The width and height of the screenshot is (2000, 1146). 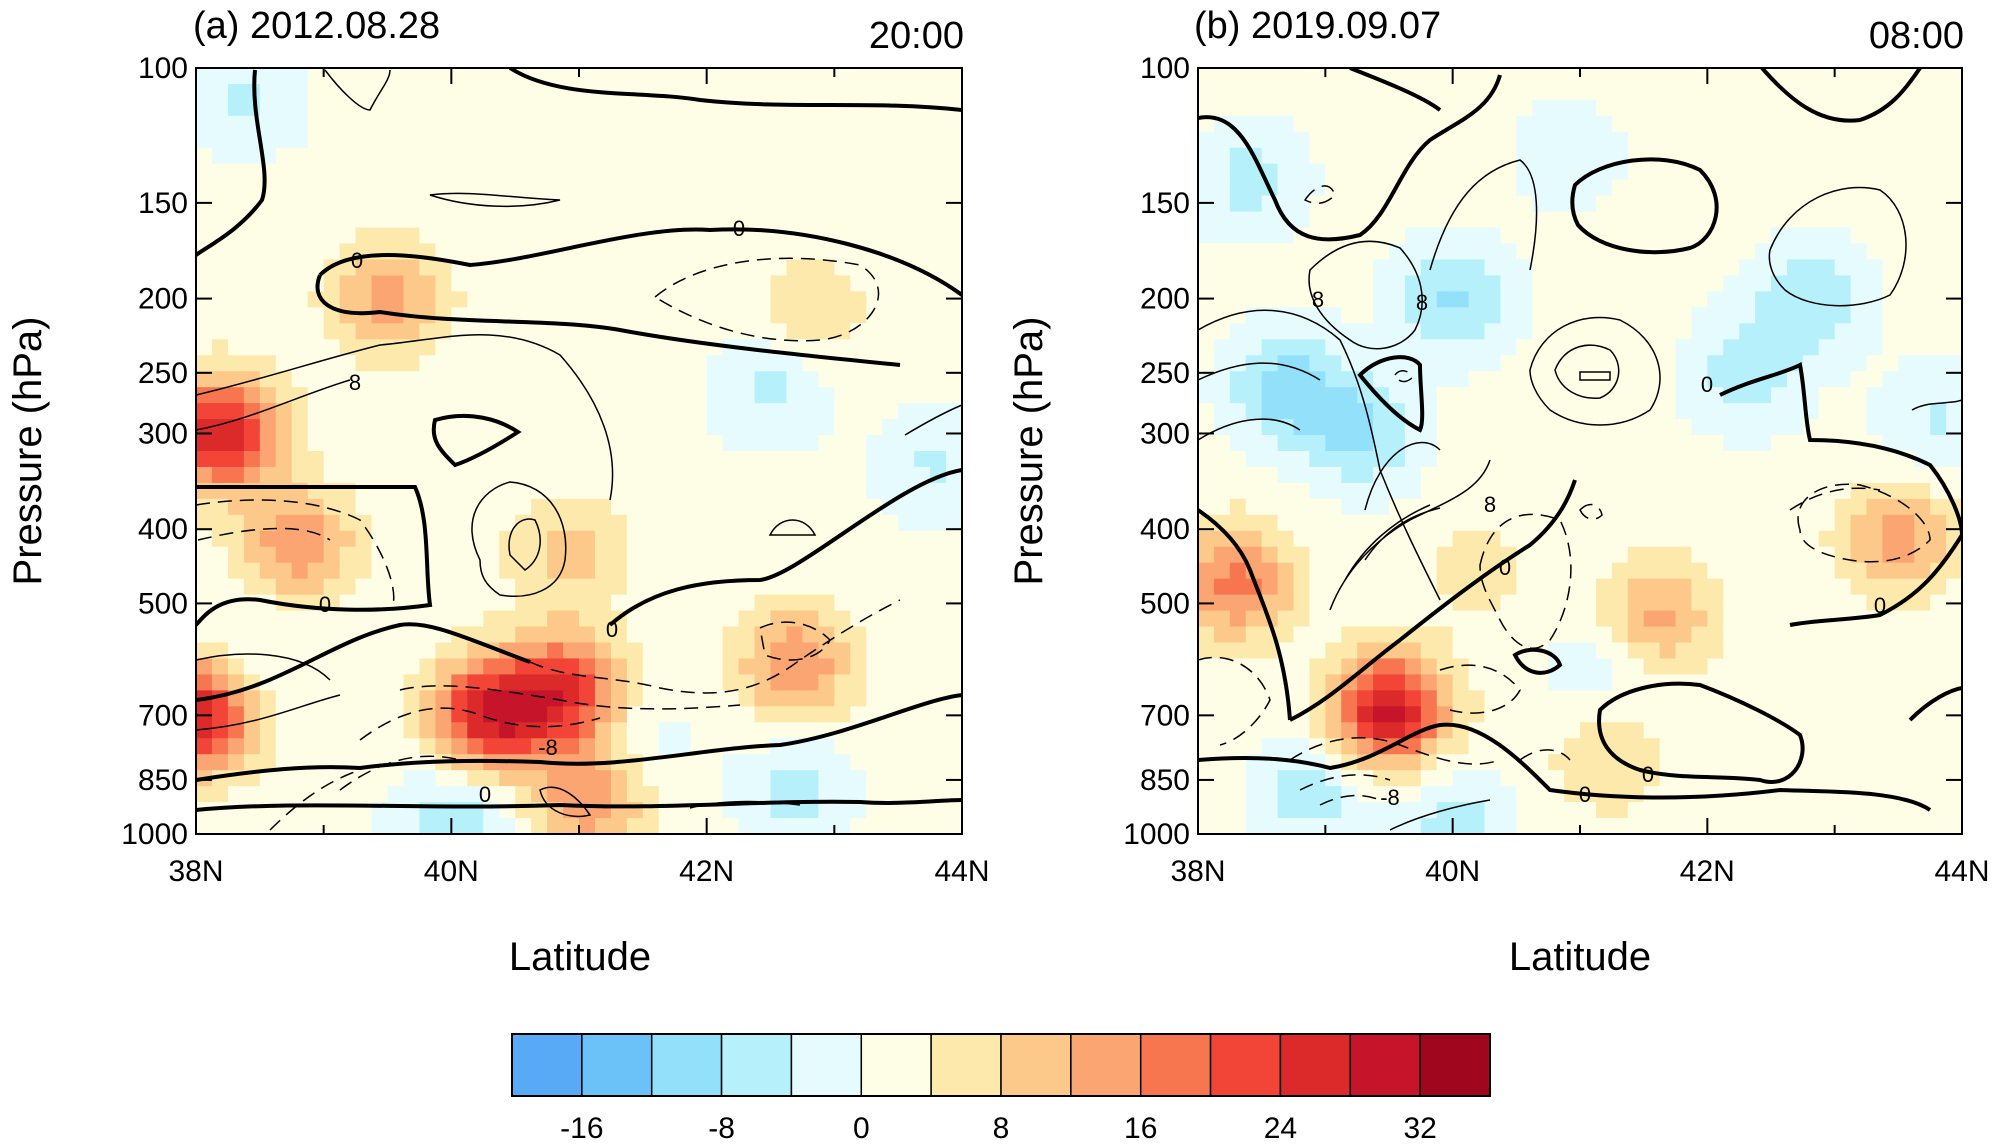 What do you see at coordinates (640, 262) in the screenshot?
I see `panel-a-zero-contour` at bounding box center [640, 262].